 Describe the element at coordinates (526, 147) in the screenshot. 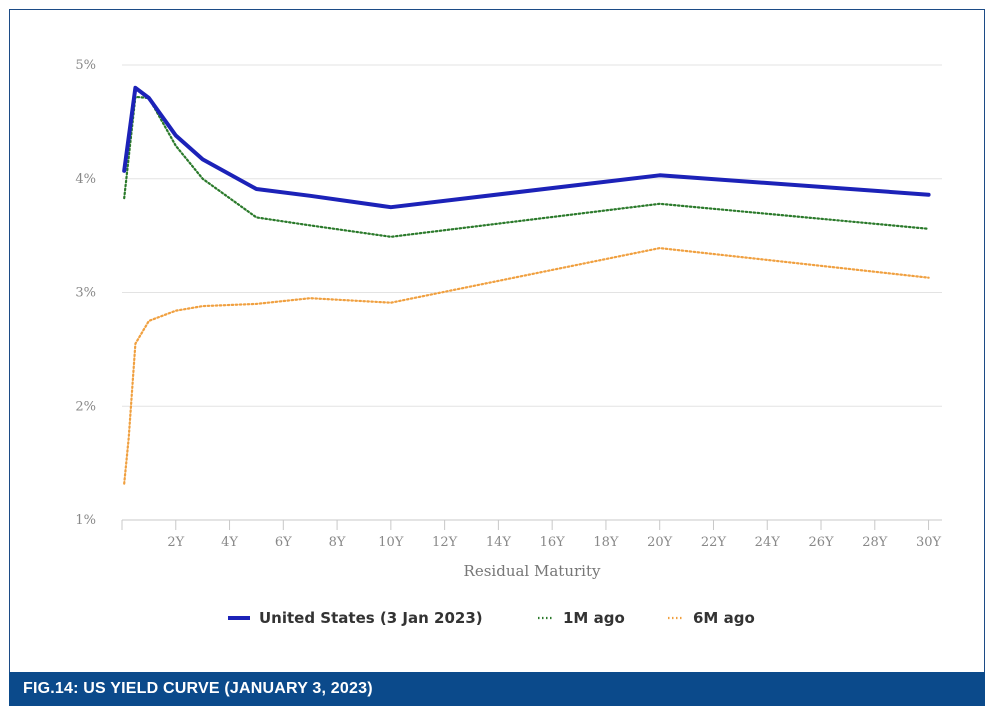

I see `series-line-united-states` at that location.